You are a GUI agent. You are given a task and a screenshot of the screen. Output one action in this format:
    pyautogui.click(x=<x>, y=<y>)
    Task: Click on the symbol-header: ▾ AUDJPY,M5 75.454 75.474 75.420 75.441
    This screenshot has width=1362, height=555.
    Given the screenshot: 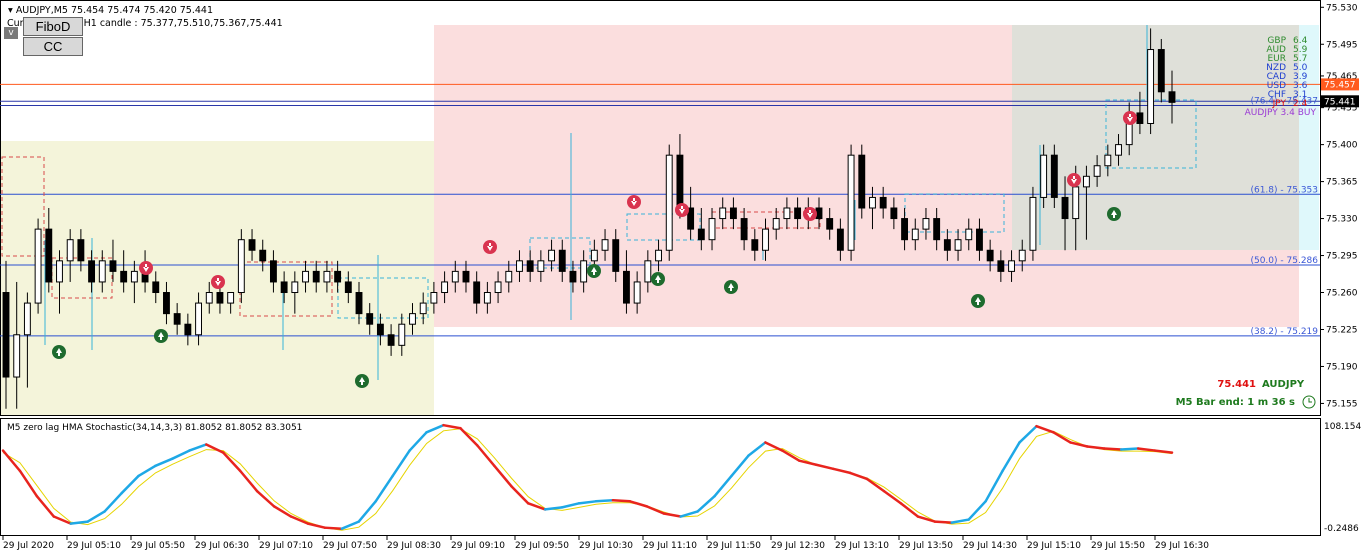 What is the action you would take?
    pyautogui.click(x=110, y=10)
    